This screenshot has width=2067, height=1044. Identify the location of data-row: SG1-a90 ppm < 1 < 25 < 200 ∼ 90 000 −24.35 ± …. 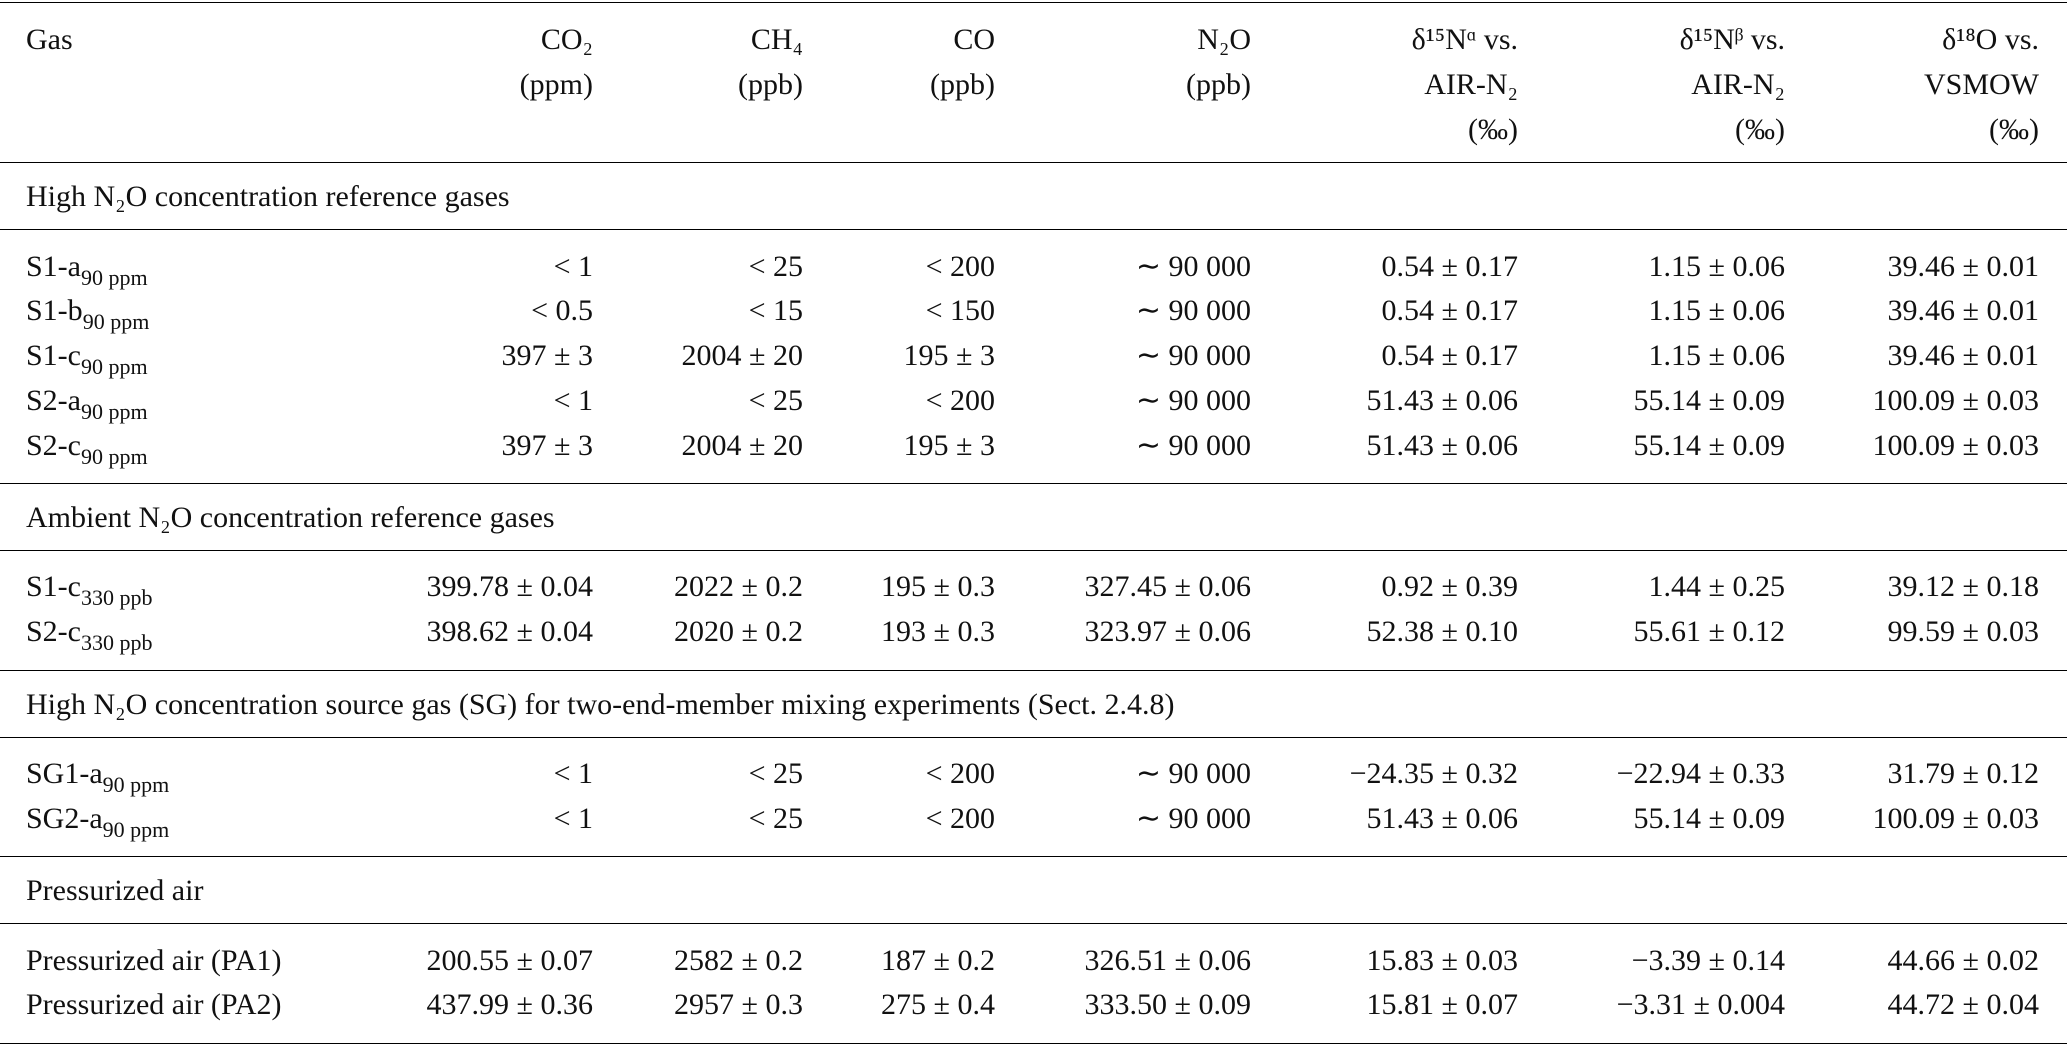
(1033, 774).